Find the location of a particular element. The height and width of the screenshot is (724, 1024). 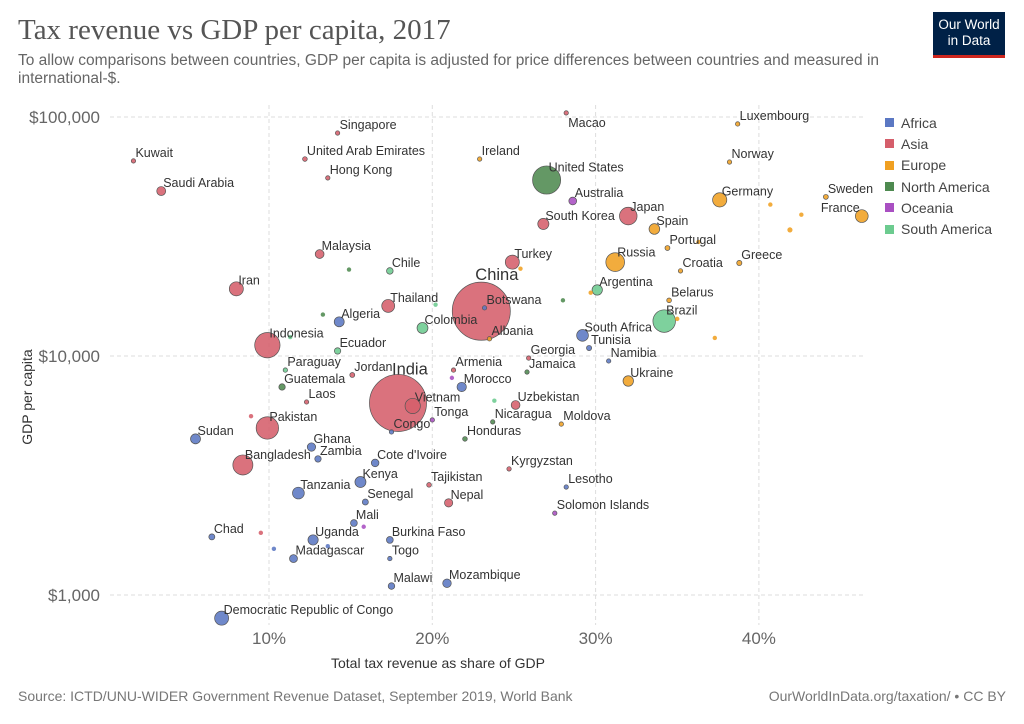

legend-item: Europe is located at coordinates (938, 165).